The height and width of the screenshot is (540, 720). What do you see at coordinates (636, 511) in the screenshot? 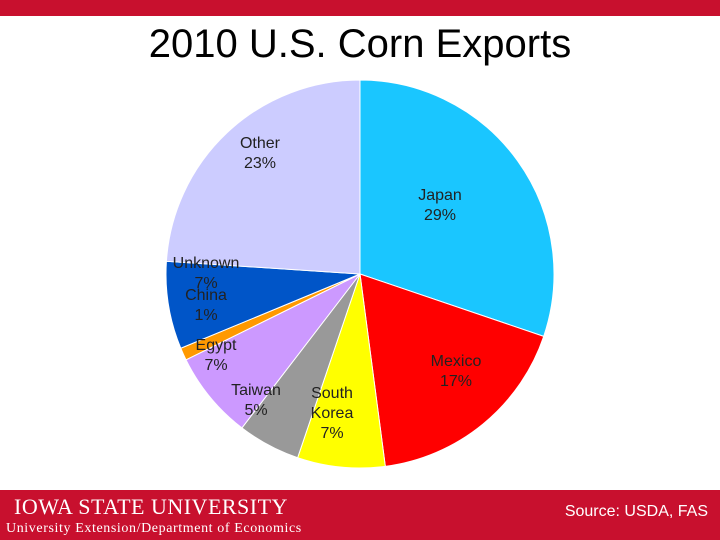
I see `source-text: Source: USDA, FAS` at bounding box center [636, 511].